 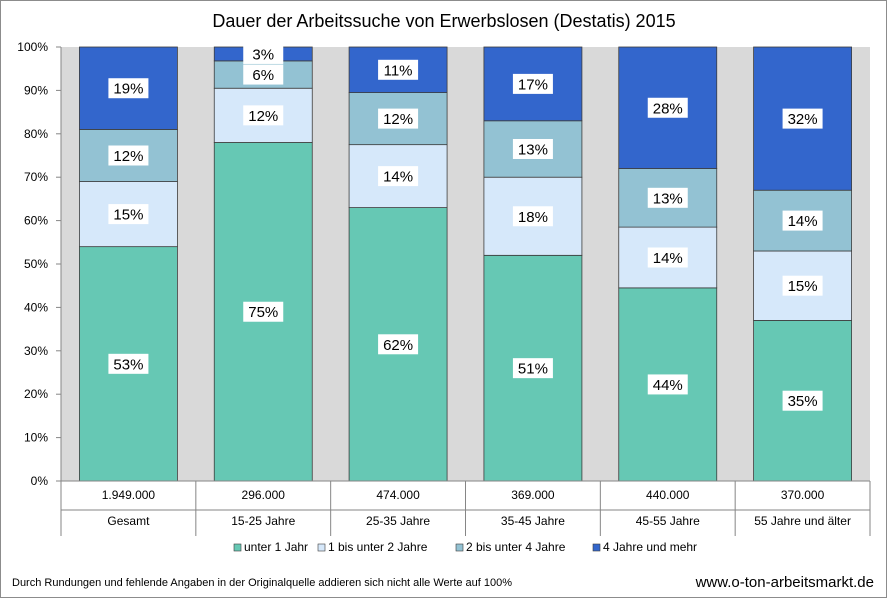 What do you see at coordinates (263, 521) in the screenshot?
I see `x-tick-label: 15-25 Jahre` at bounding box center [263, 521].